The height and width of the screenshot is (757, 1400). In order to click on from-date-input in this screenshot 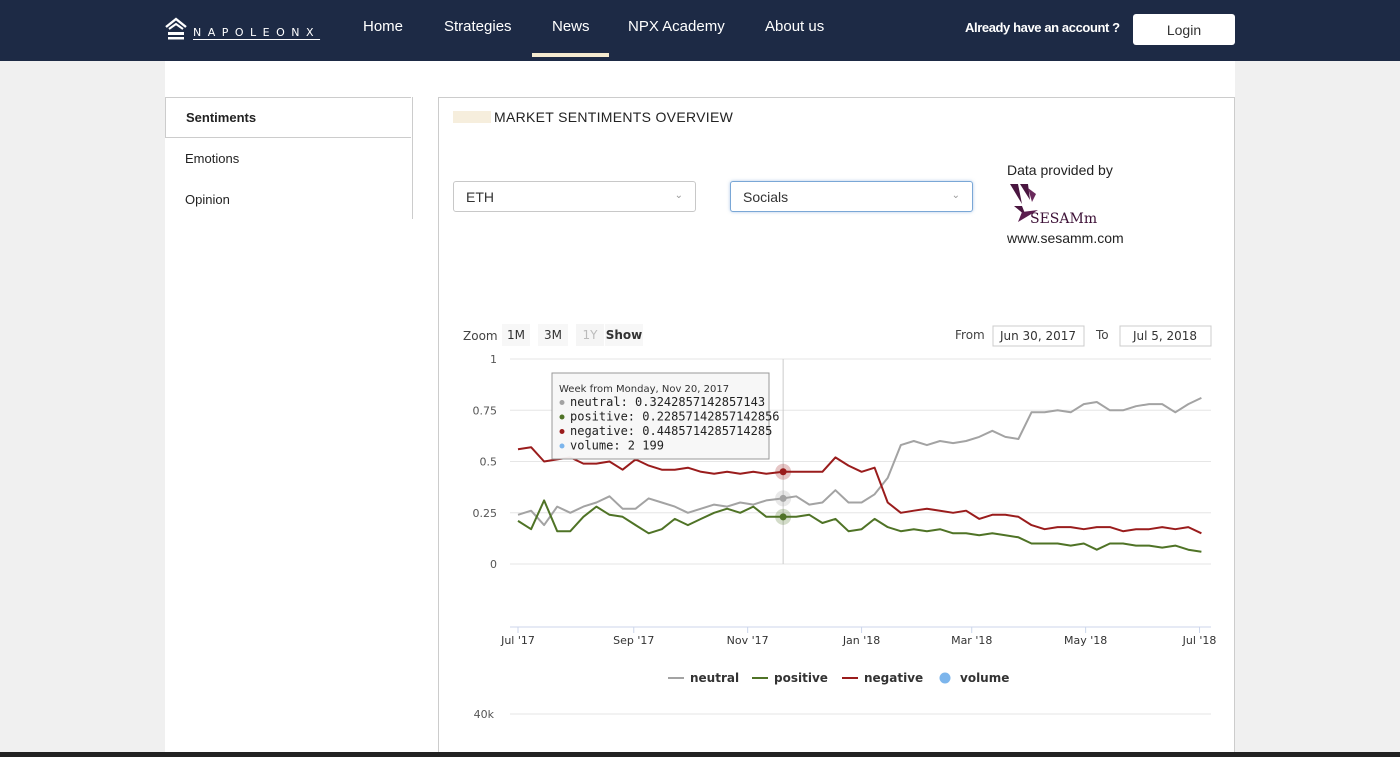, I will do `click(1038, 336)`.